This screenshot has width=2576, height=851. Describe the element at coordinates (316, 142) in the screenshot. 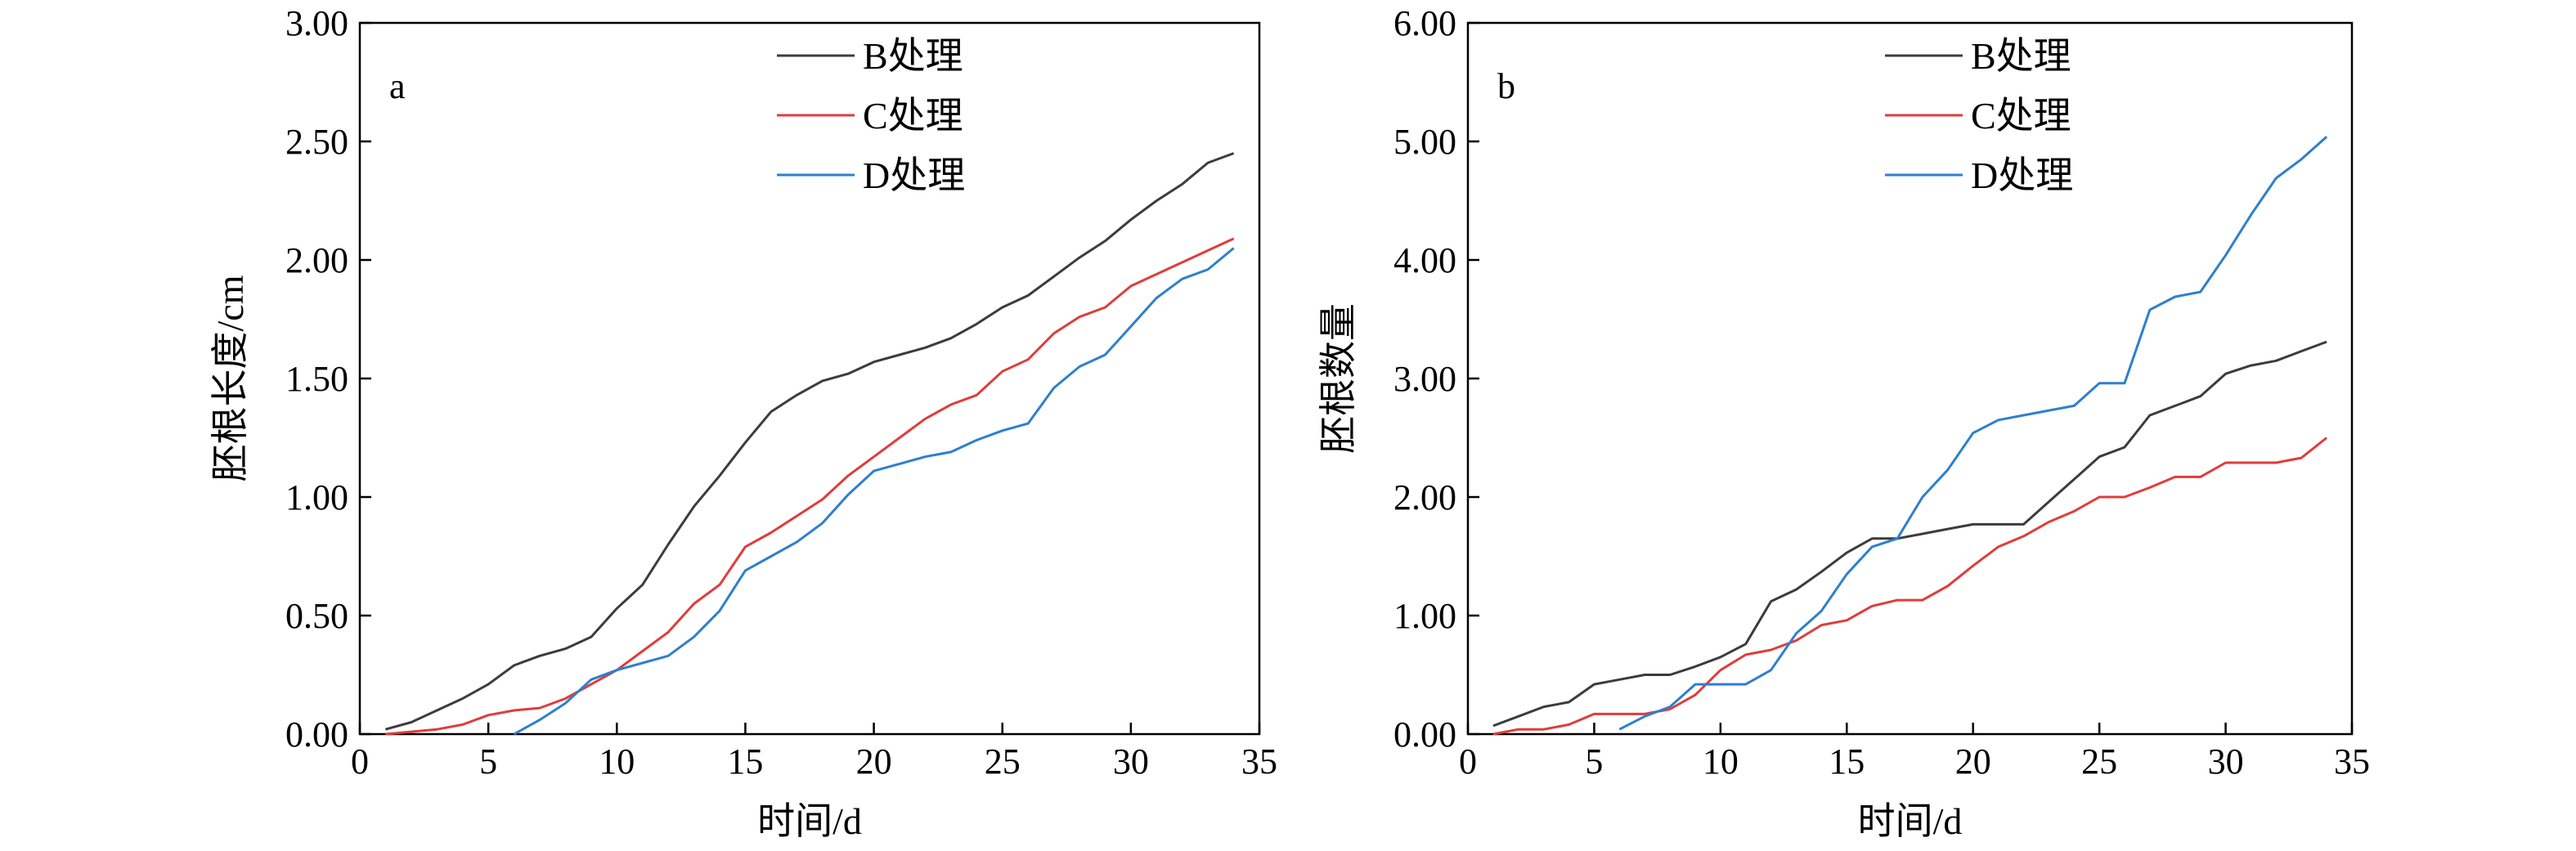

I see `y-tick-label: 2.50` at that location.